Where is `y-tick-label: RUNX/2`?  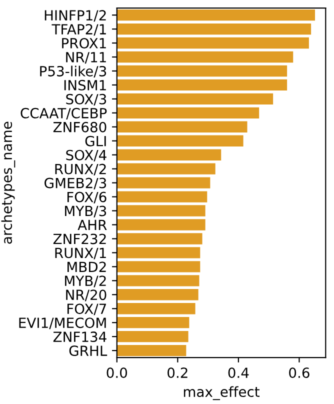 y-tick-label: RUNX/2 is located at coordinates (80, 170).